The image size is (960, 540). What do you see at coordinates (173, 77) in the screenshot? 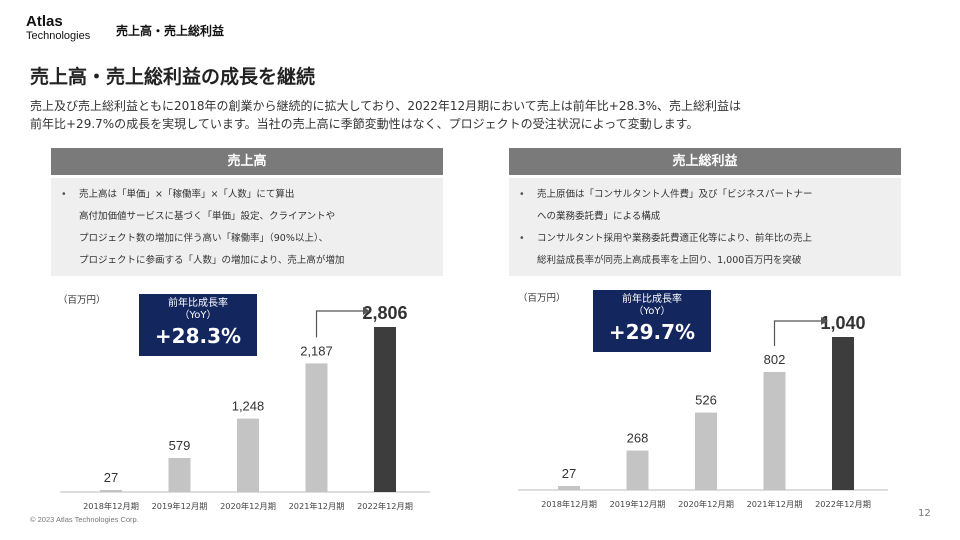
I see `page-title: 売上高・売上総利益の成長を継続` at bounding box center [173, 77].